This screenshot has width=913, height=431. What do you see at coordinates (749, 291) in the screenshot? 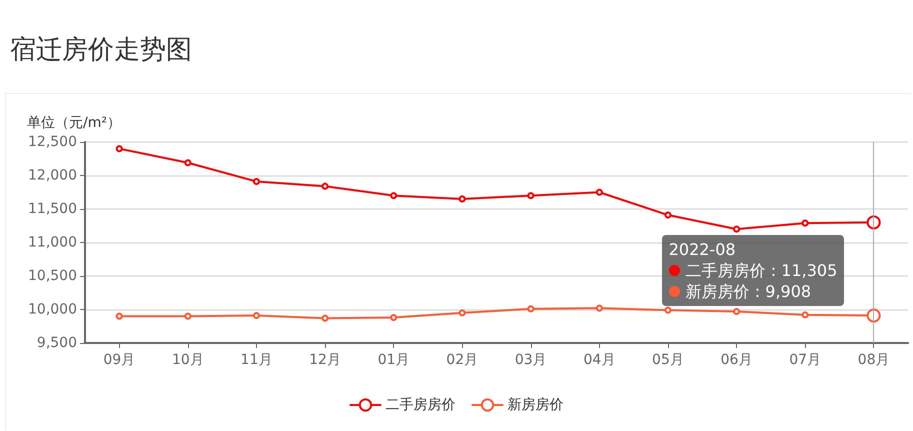
I see `annotation: 新房房价 : 9,908` at bounding box center [749, 291].